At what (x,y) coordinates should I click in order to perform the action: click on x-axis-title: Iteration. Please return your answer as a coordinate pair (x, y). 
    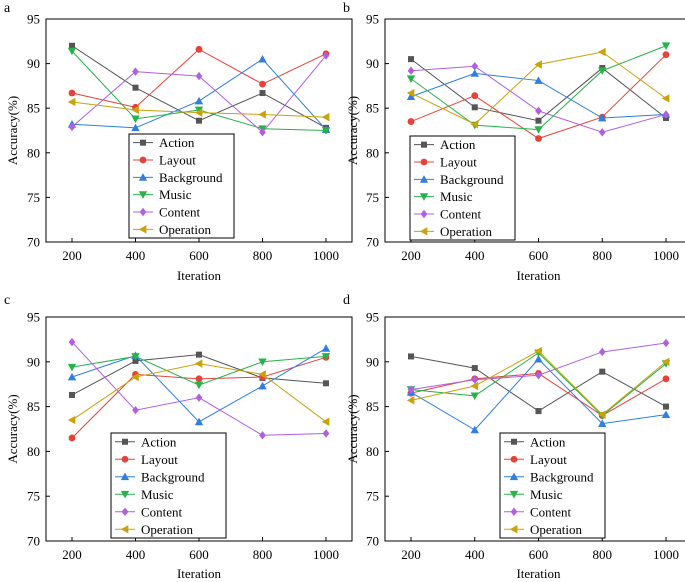
    Looking at the image, I should click on (199, 275).